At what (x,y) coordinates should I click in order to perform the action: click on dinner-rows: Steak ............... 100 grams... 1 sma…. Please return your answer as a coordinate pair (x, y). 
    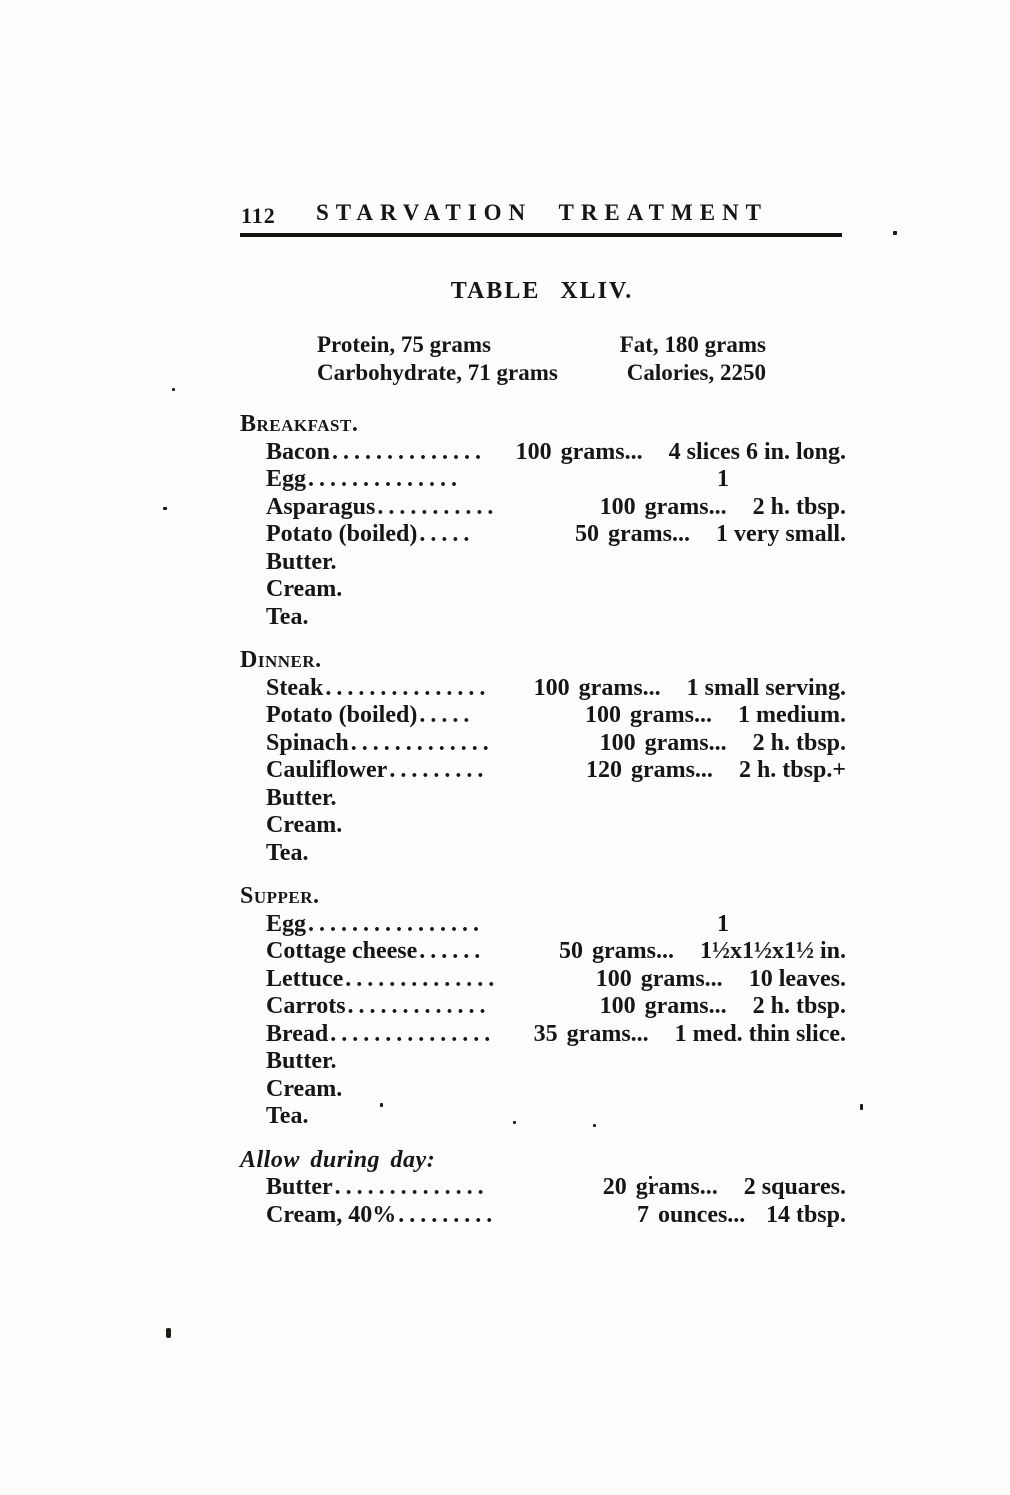
    Looking at the image, I should click on (543, 771).